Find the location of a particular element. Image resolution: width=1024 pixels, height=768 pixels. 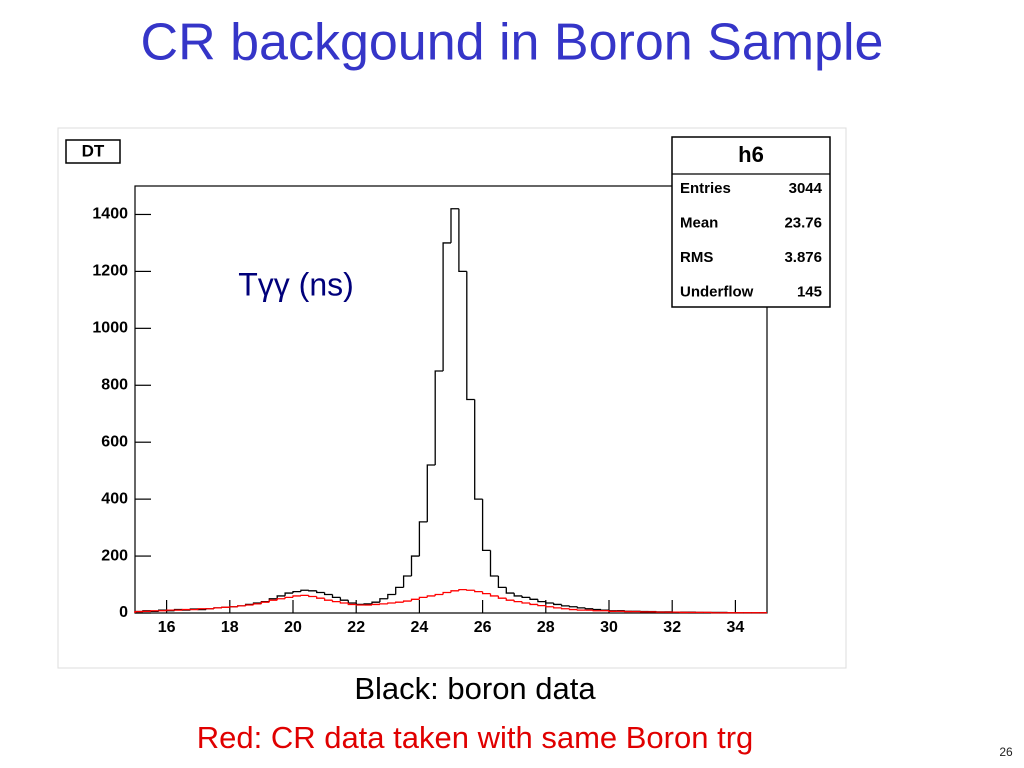

caption-red: Red: CR data taken with same Boron trg is located at coordinates (475, 737).